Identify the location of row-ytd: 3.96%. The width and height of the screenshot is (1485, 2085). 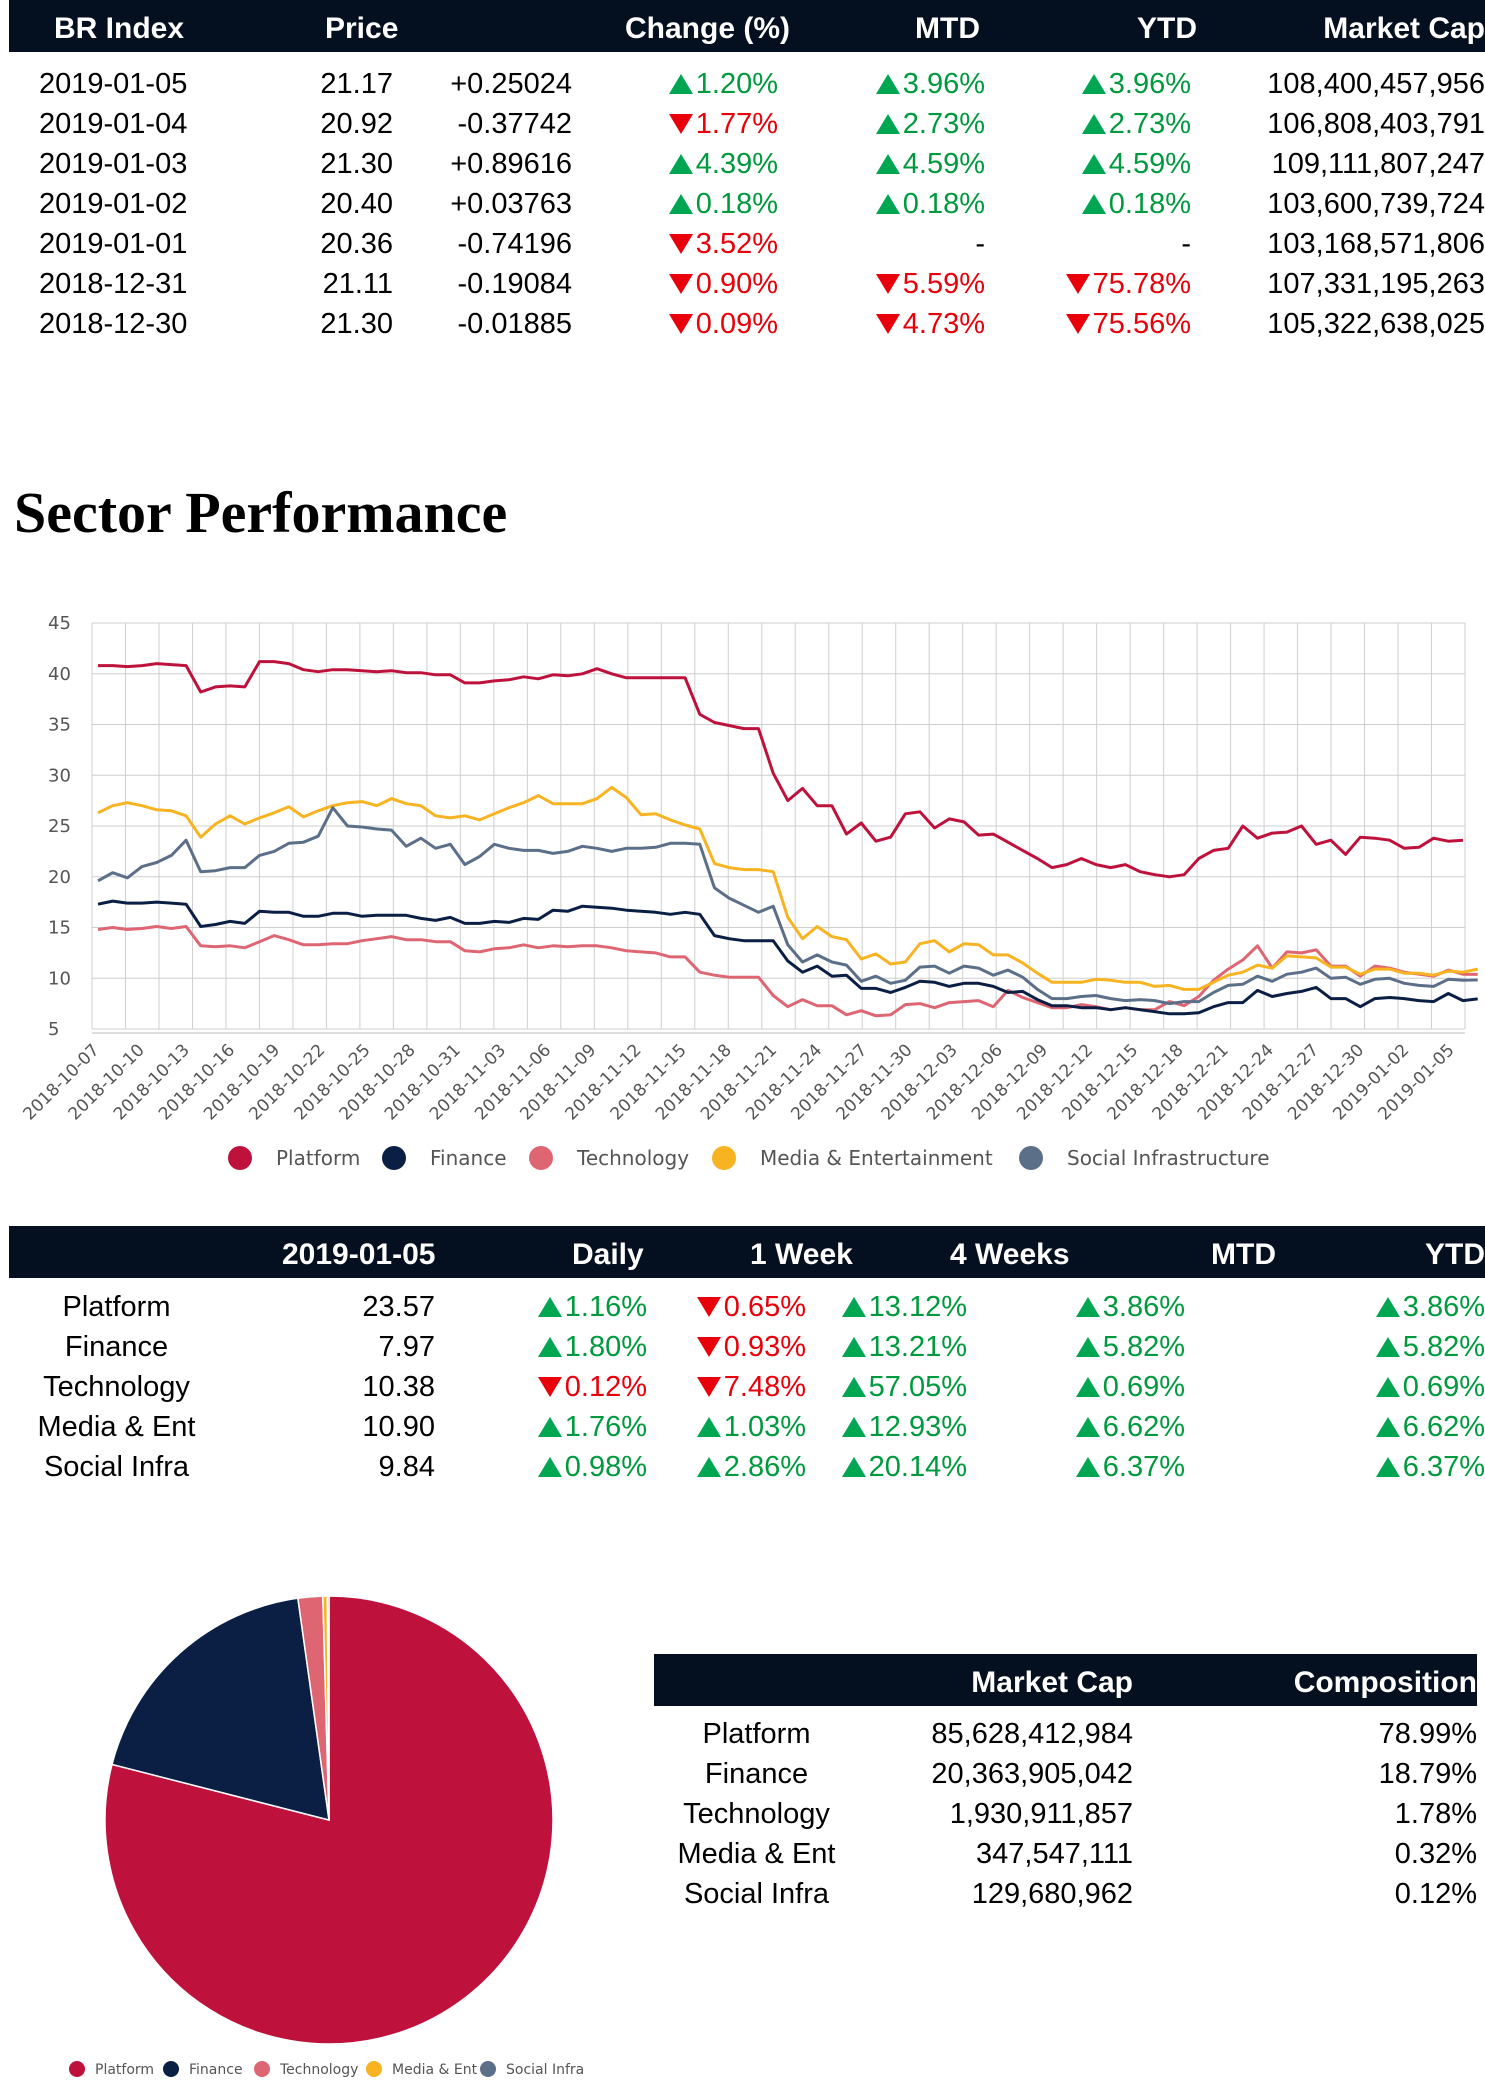
(1136, 84).